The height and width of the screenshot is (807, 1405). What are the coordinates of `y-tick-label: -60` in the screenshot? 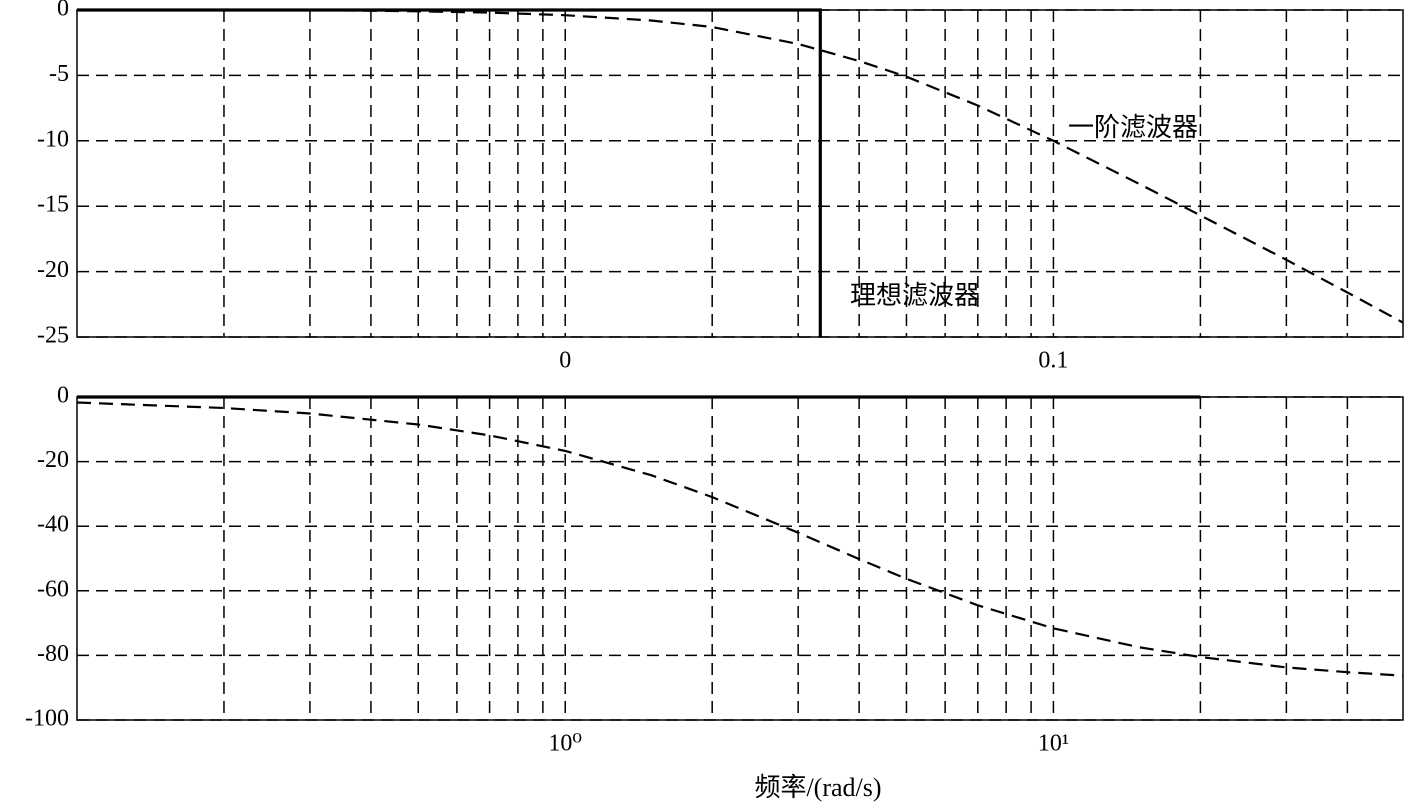 It's located at (53, 589).